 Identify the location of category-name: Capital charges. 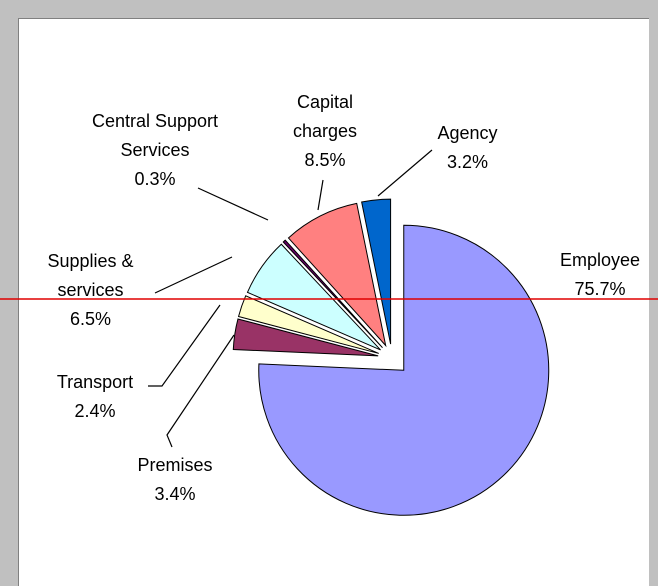
(325, 116).